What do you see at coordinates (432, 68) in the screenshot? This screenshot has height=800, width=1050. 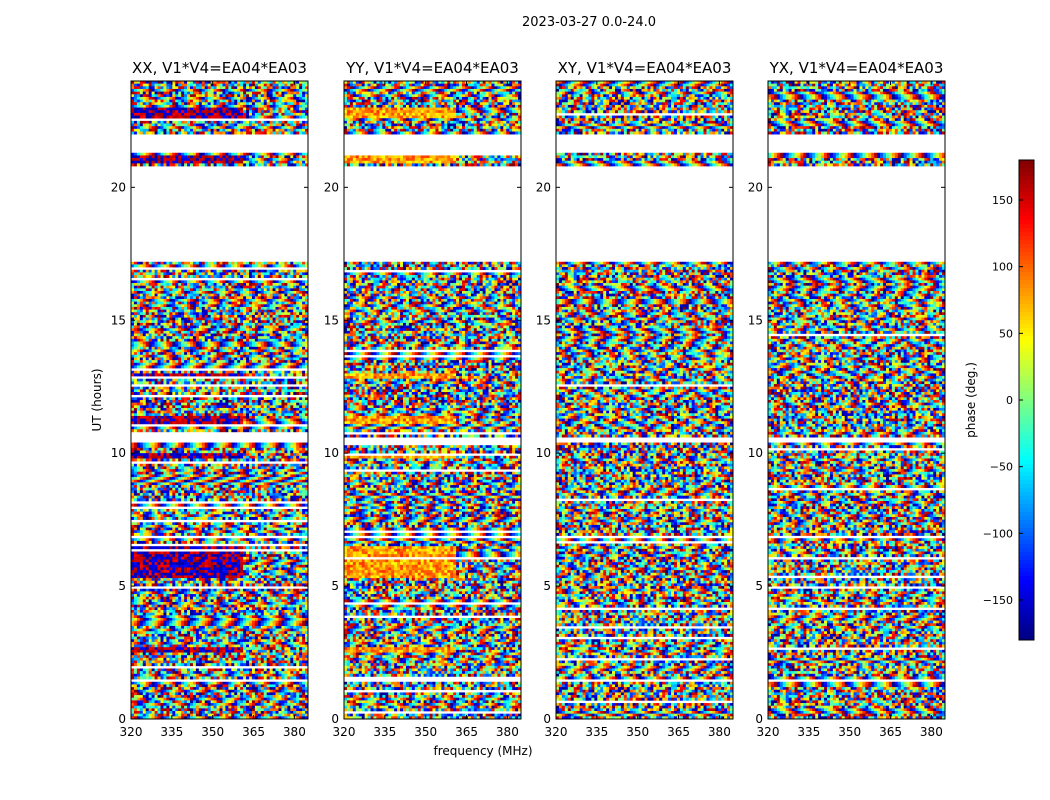 I see `panel-title: YY, V1*V4=EA04*EA03` at bounding box center [432, 68].